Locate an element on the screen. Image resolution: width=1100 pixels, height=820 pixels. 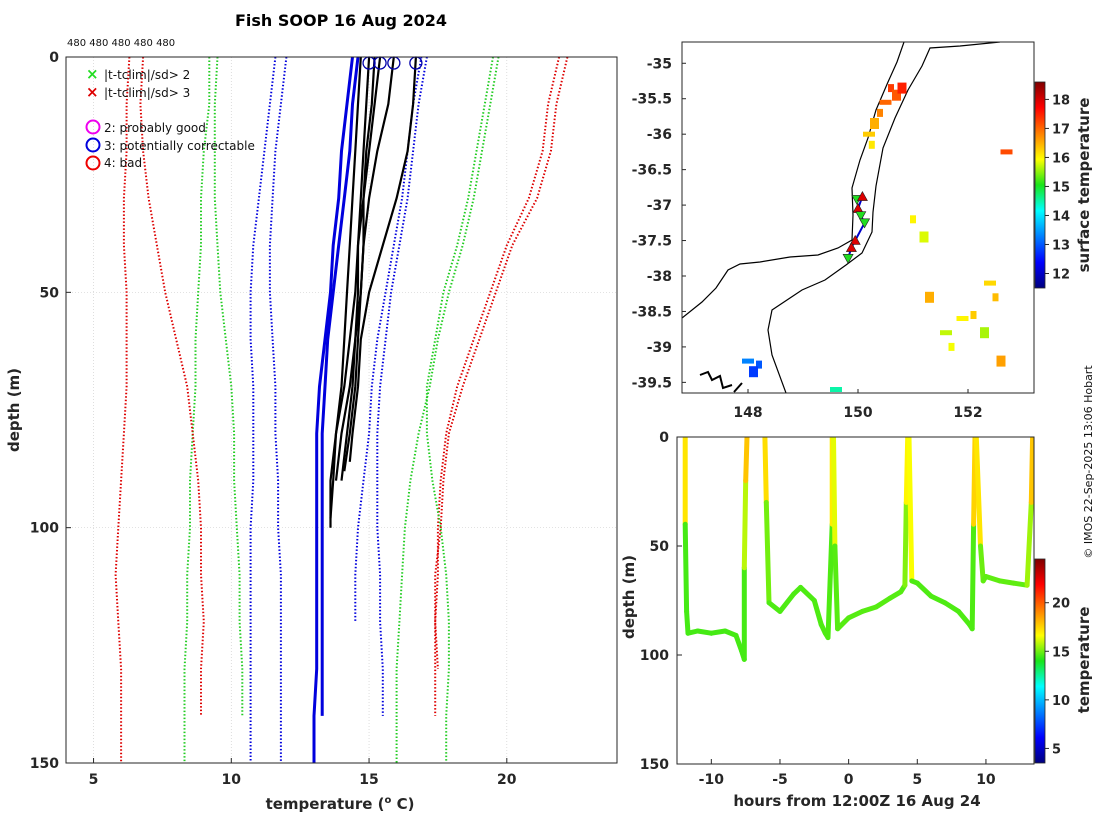
legend-marker-x-red: × is located at coordinates (92, 92).